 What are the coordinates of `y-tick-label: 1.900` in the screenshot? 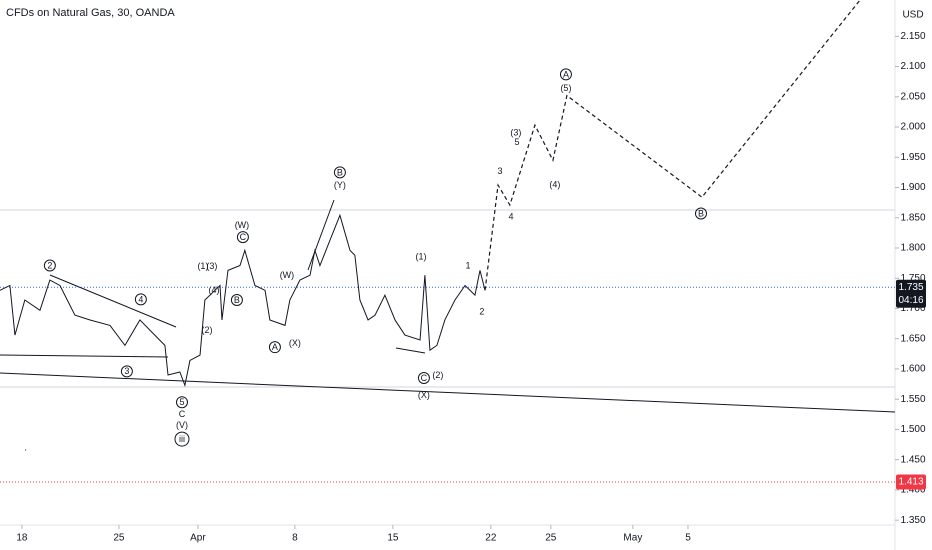 It's located at (912, 187).